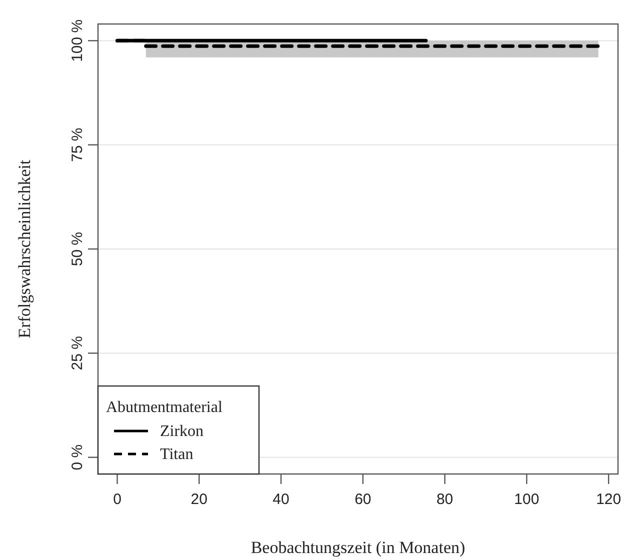  What do you see at coordinates (363, 499) in the screenshot?
I see `x-tick-label: 60` at bounding box center [363, 499].